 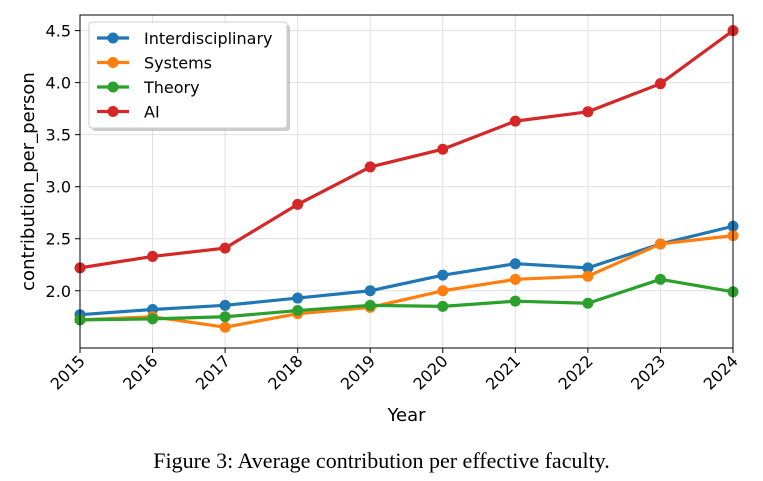 I want to click on legend-label: Systems, so click(x=178, y=63).